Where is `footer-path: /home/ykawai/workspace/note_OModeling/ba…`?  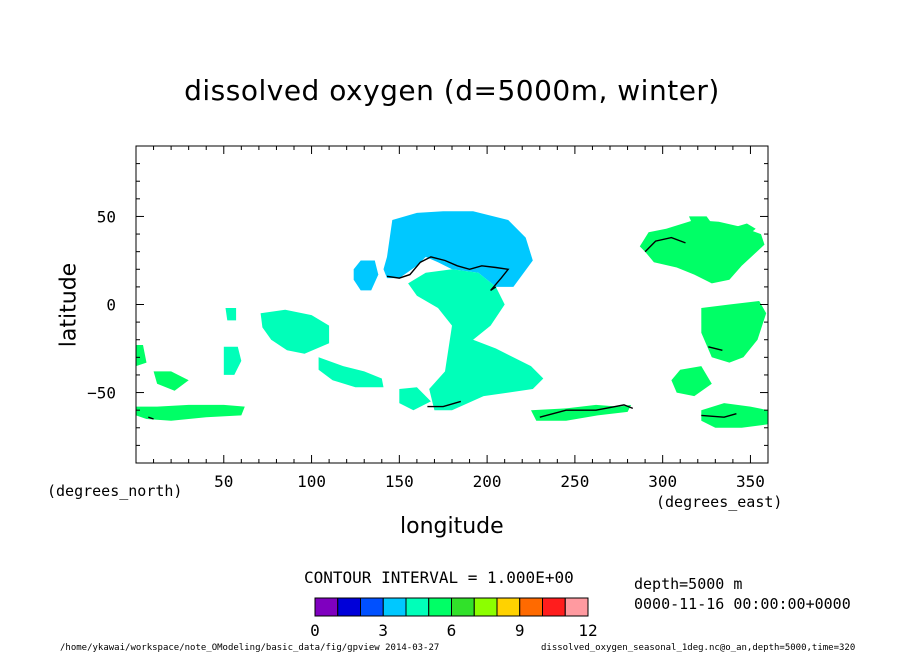 footer-path: /home/ykawai/workspace/note_OModeling/ba… is located at coordinates (250, 648).